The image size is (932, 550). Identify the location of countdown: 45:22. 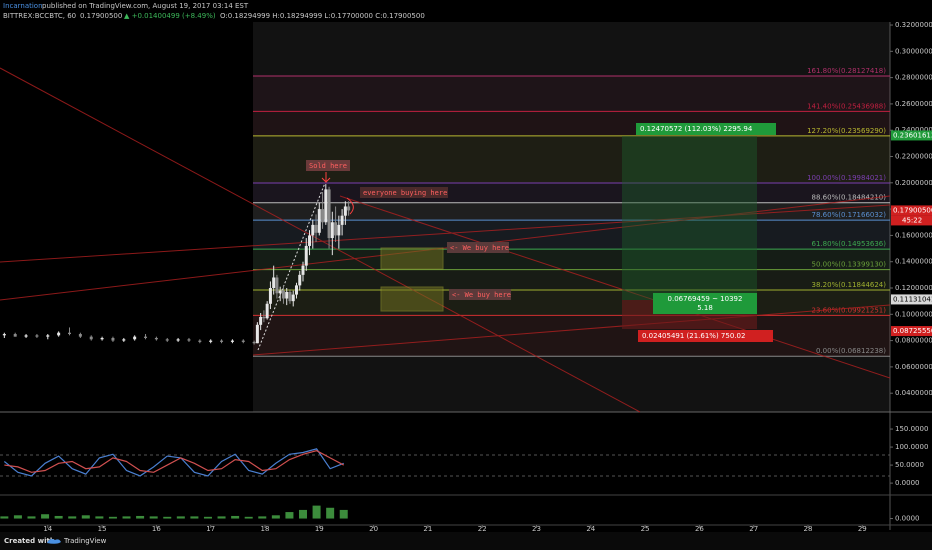
(912, 220).